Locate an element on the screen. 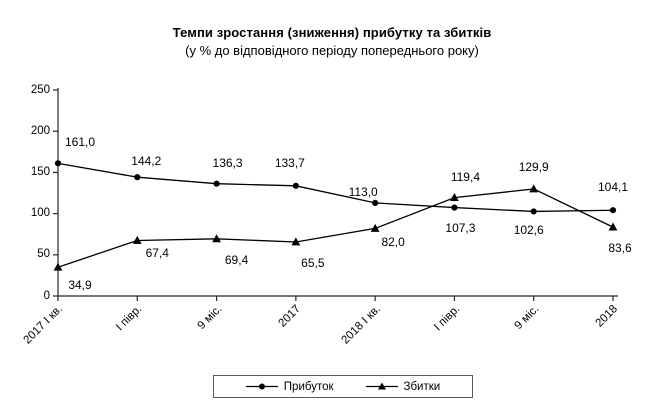 The image size is (664, 408). data-label: 119,4 is located at coordinates (465, 176).